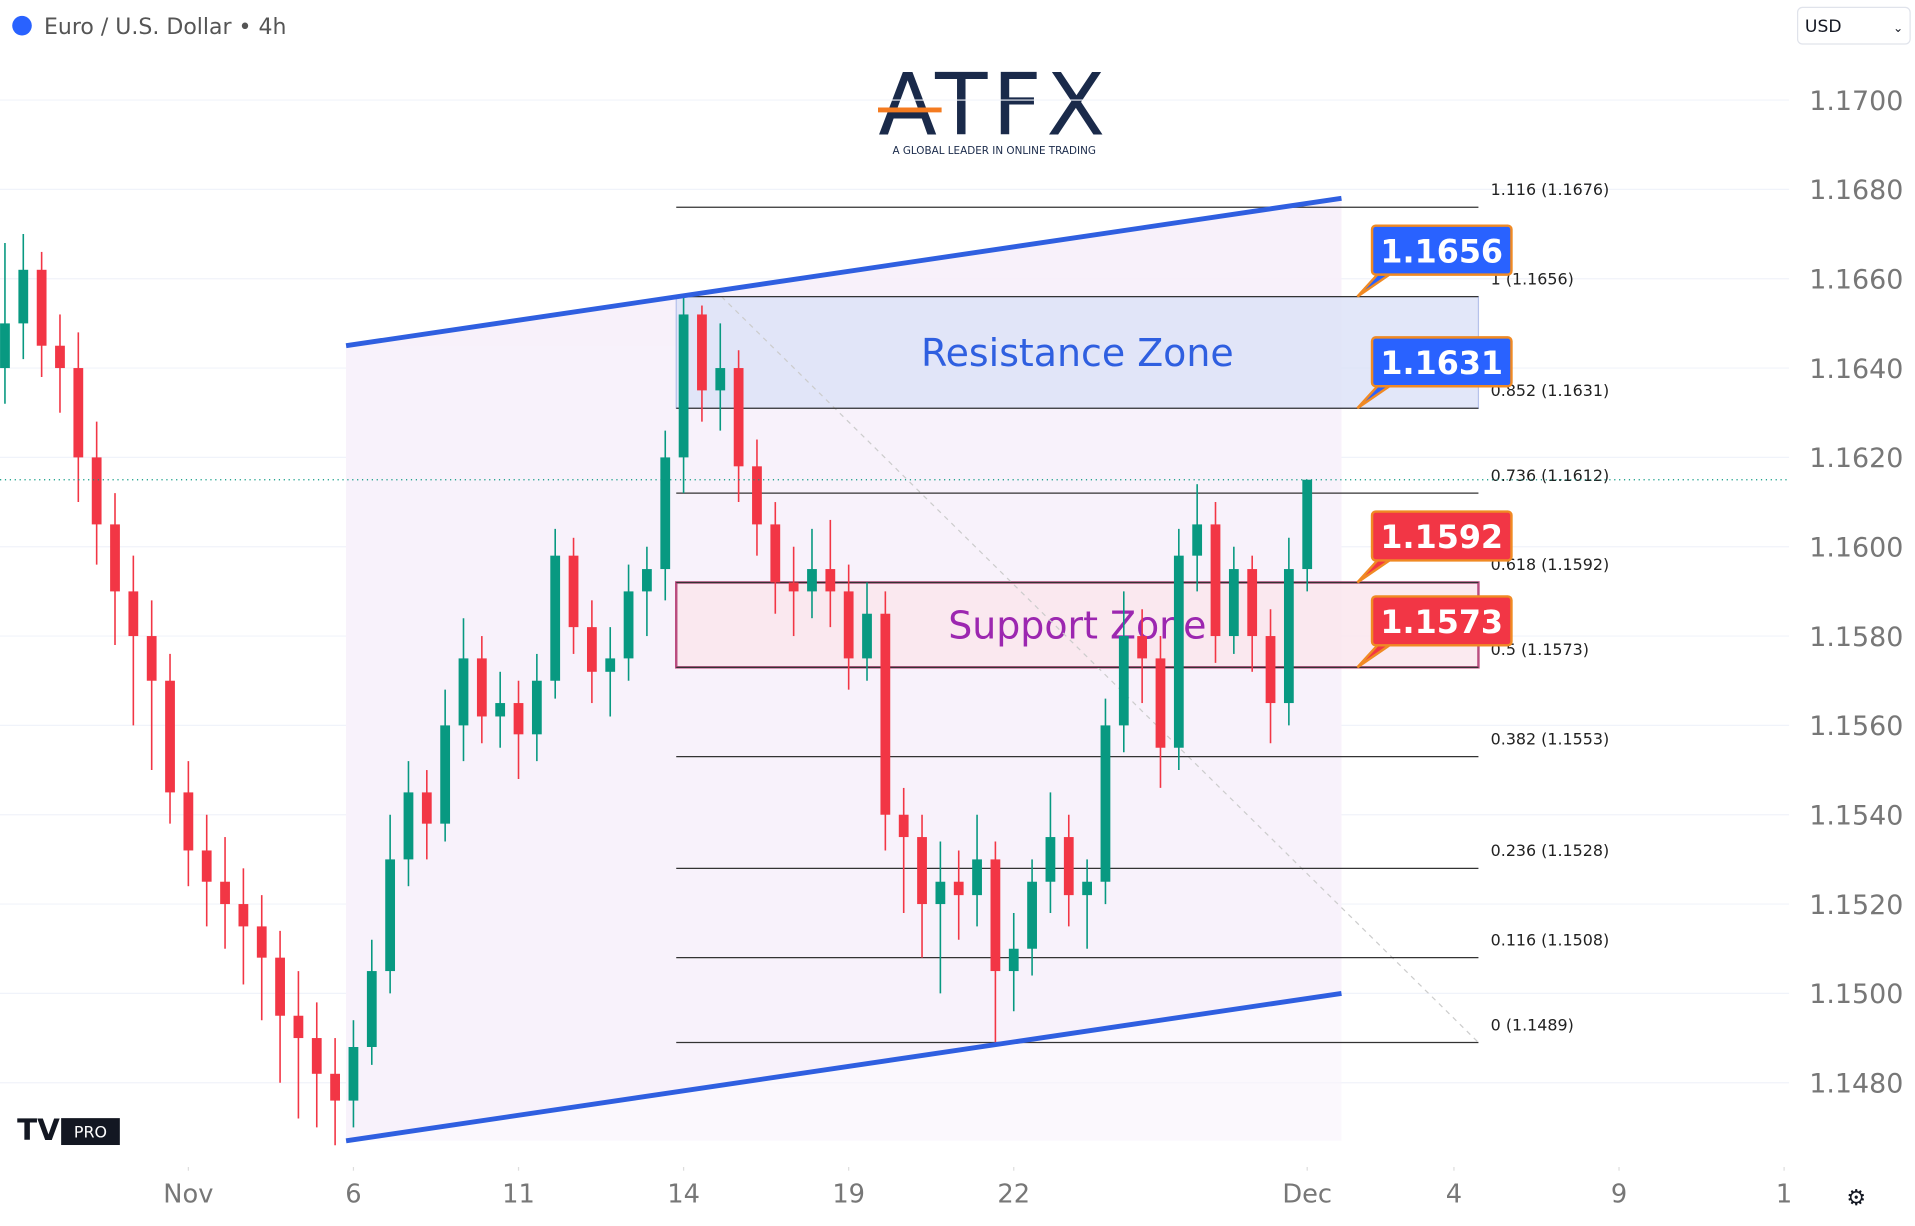 The image size is (1915, 1226). I want to click on price-tag-label: 1.1592, so click(1441, 538).